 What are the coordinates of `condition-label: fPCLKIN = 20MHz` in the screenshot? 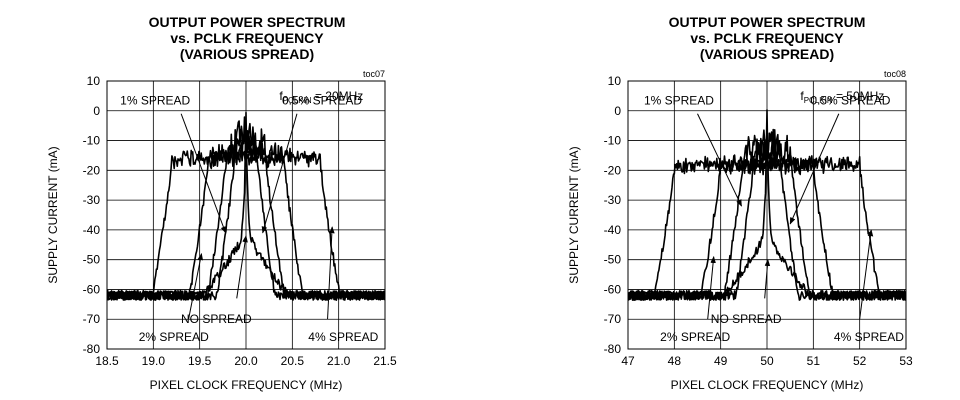 It's located at (321, 97).